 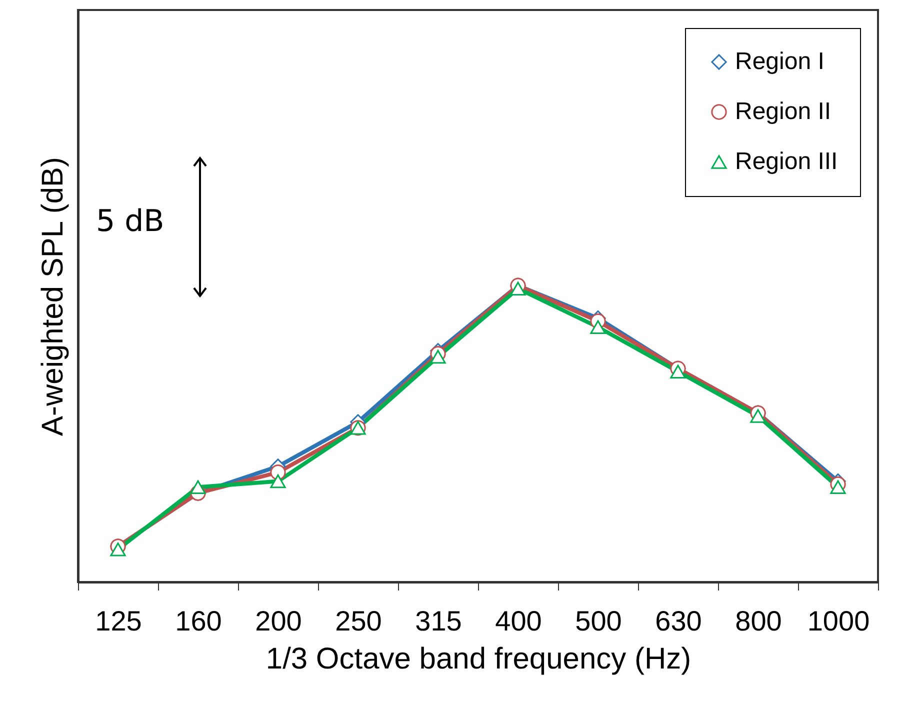 I want to click on x-axis-title: 1/3 Octave band frequency (Hz), so click(x=479, y=659).